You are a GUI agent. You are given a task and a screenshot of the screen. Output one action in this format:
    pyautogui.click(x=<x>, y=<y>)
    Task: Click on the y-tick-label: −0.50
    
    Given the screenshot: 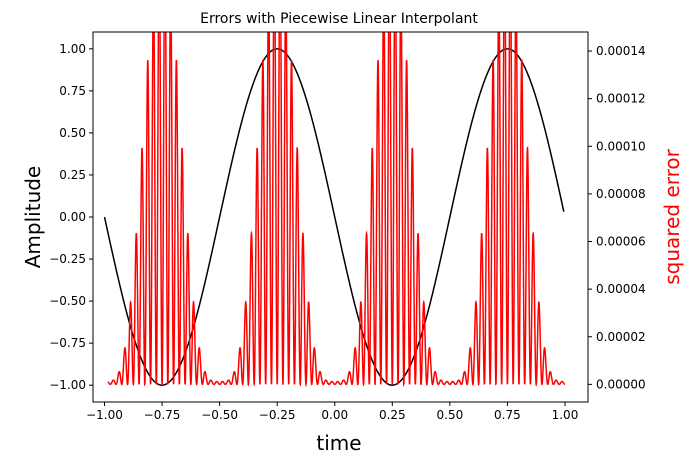 What is the action you would take?
    pyautogui.click(x=67, y=301)
    